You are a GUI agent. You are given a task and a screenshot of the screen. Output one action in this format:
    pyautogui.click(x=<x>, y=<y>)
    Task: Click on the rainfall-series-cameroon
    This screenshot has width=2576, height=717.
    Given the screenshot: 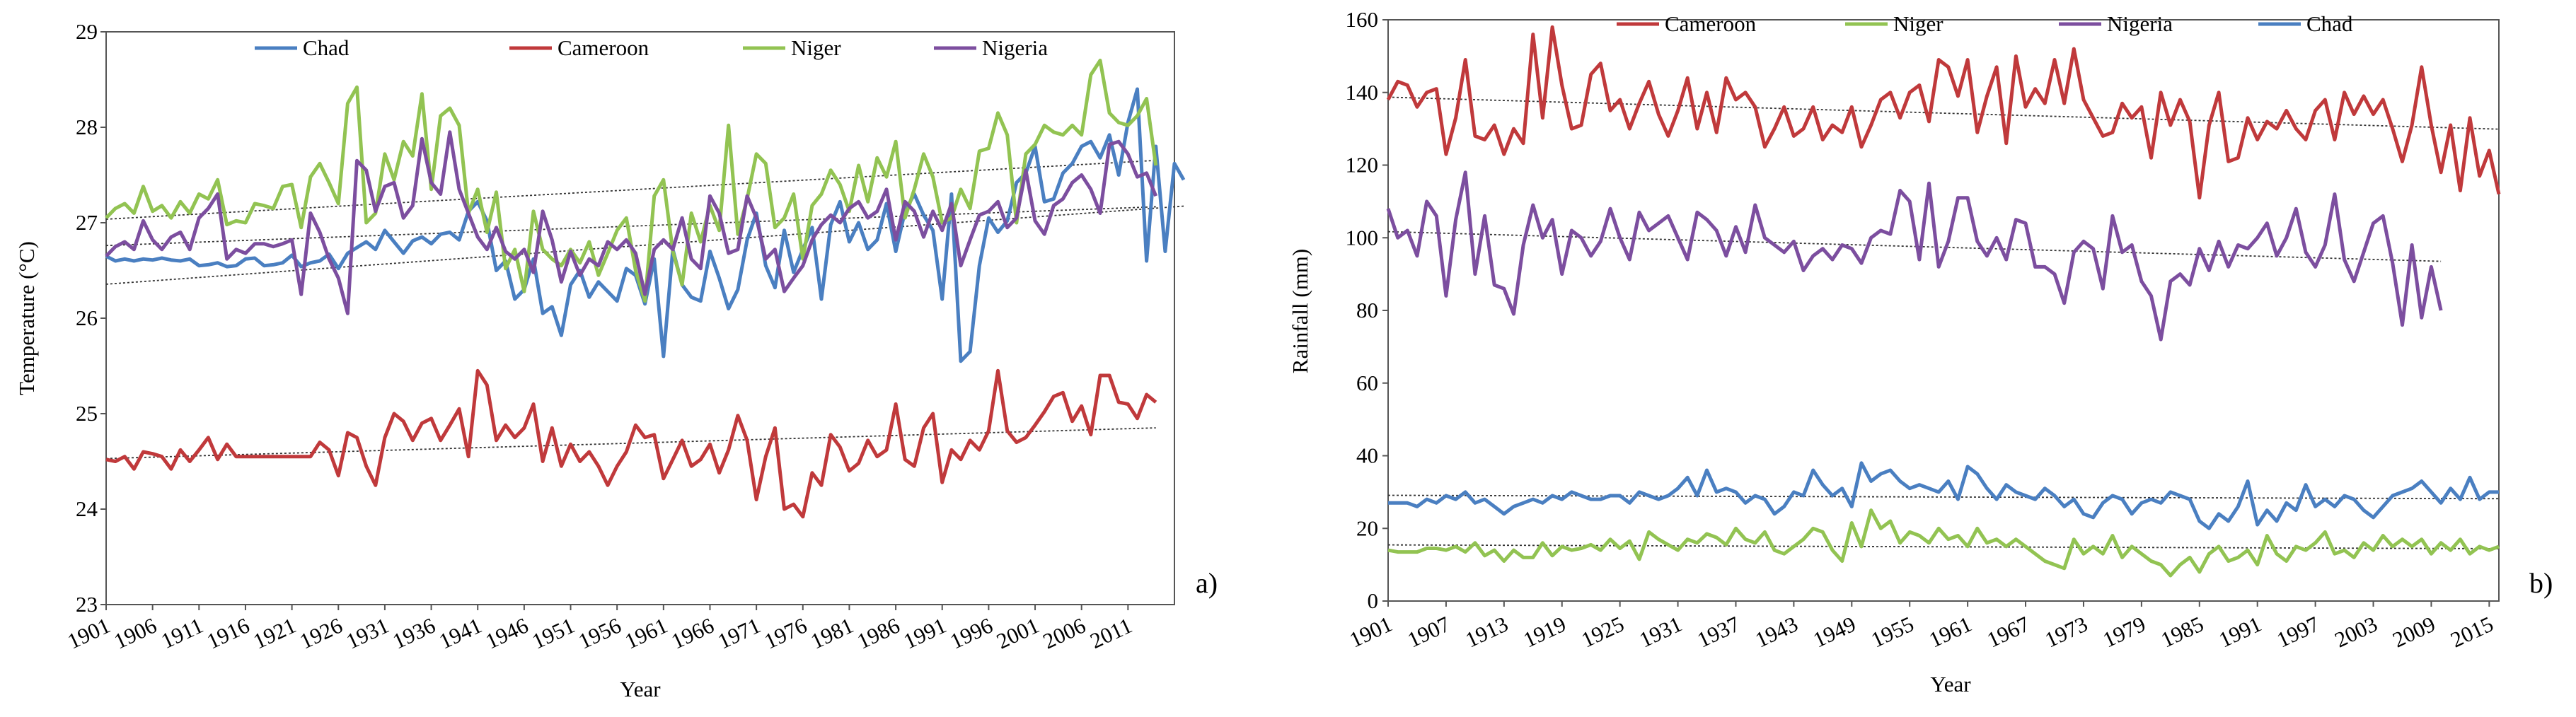 What is the action you would take?
    pyautogui.click(x=1943, y=112)
    